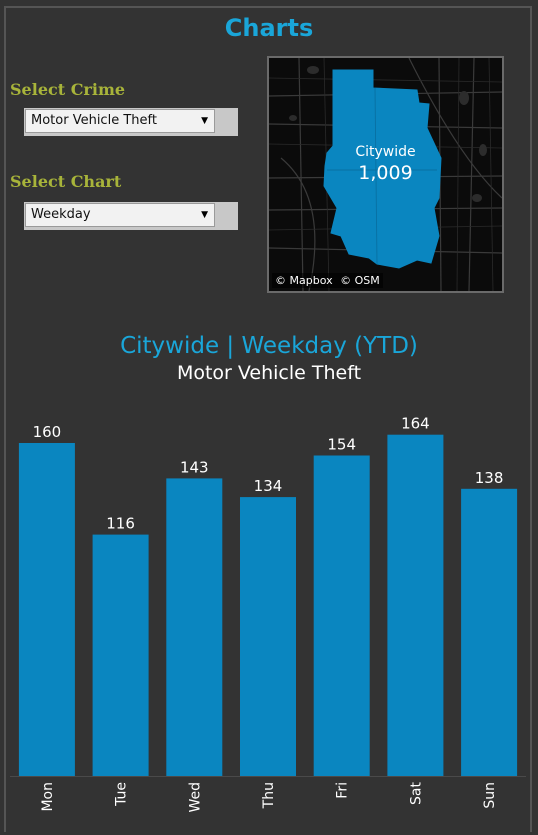  Describe the element at coordinates (120, 655) in the screenshot. I see `bar-tue` at that location.